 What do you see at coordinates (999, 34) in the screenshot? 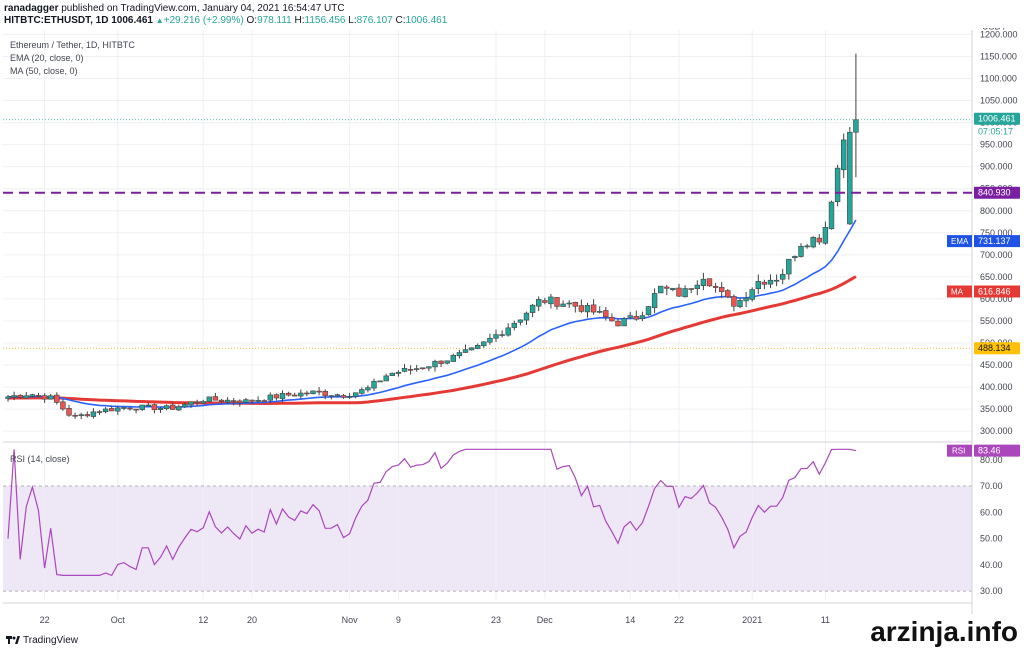
I see `price-tick-label: 1200.000` at bounding box center [999, 34].